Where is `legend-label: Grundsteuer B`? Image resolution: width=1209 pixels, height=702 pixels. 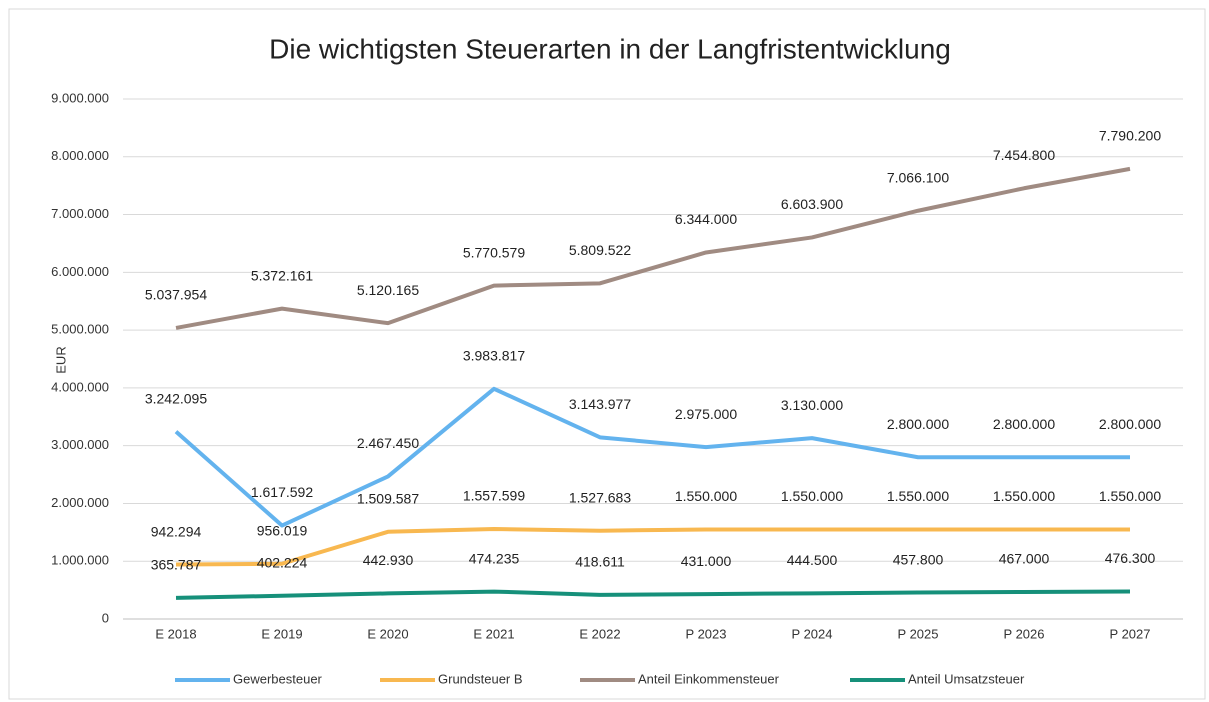
legend-label: Grundsteuer B is located at coordinates (480, 678).